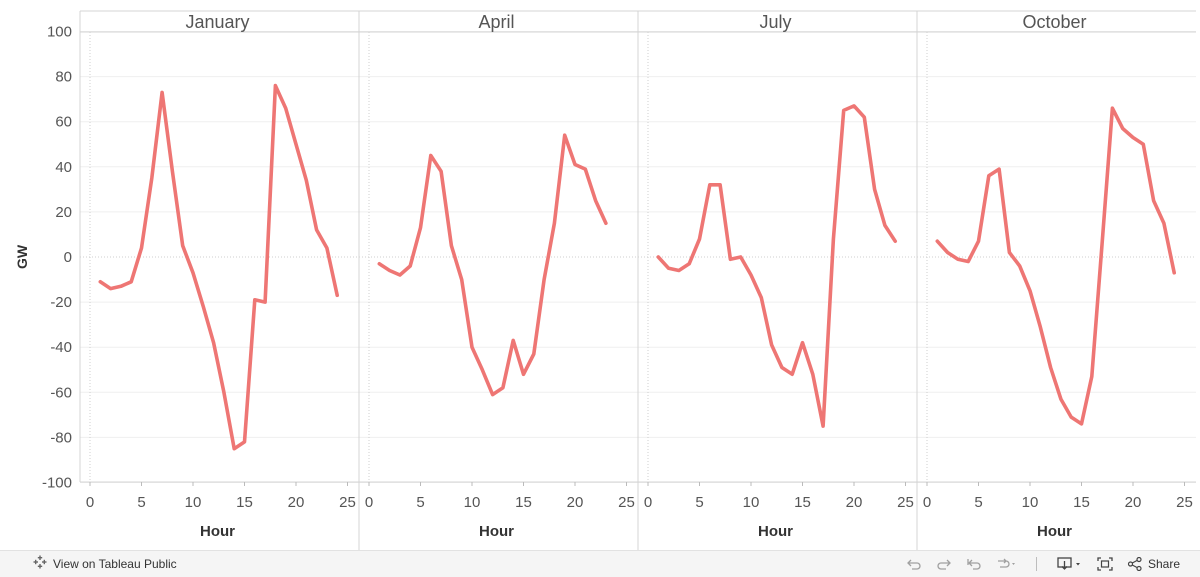 The height and width of the screenshot is (577, 1200). What do you see at coordinates (1054, 22) in the screenshot?
I see `panel-header-label: October` at bounding box center [1054, 22].